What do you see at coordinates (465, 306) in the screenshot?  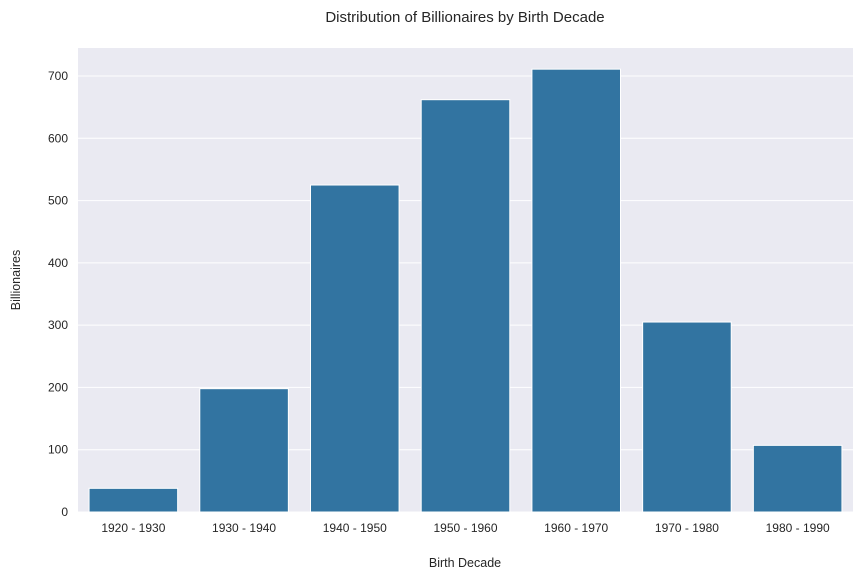 I see `bar-1950-1960` at bounding box center [465, 306].